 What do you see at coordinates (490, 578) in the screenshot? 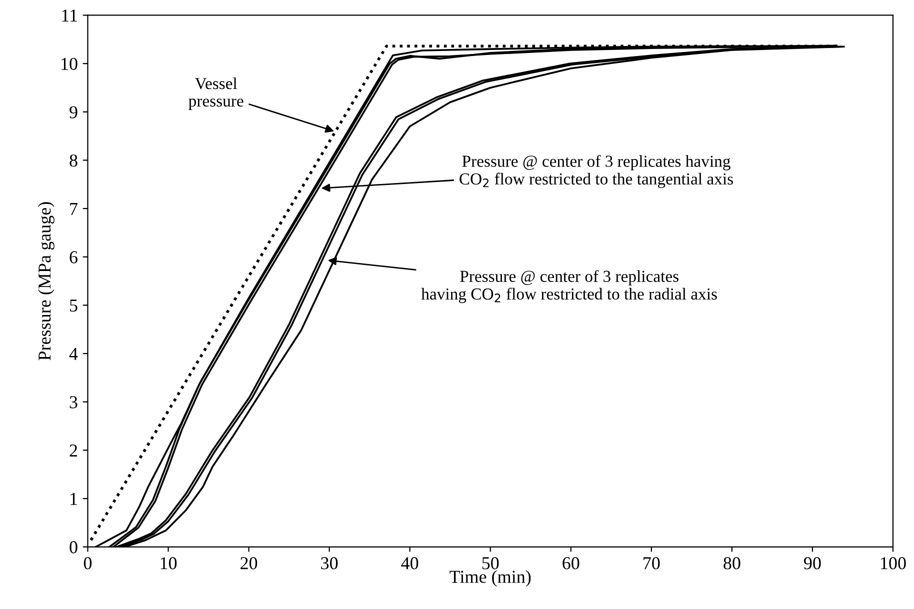
I see `x-axis-title: Time (min)` at bounding box center [490, 578].